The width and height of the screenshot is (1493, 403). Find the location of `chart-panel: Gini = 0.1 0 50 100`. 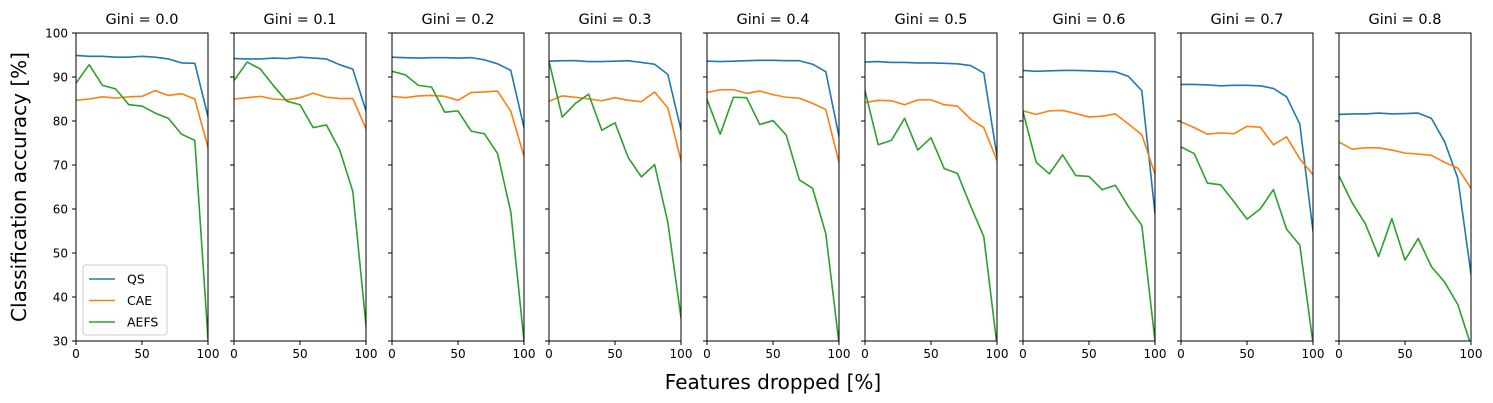

chart-panel: Gini = 0.1 0 50 100 is located at coordinates (303, 186).